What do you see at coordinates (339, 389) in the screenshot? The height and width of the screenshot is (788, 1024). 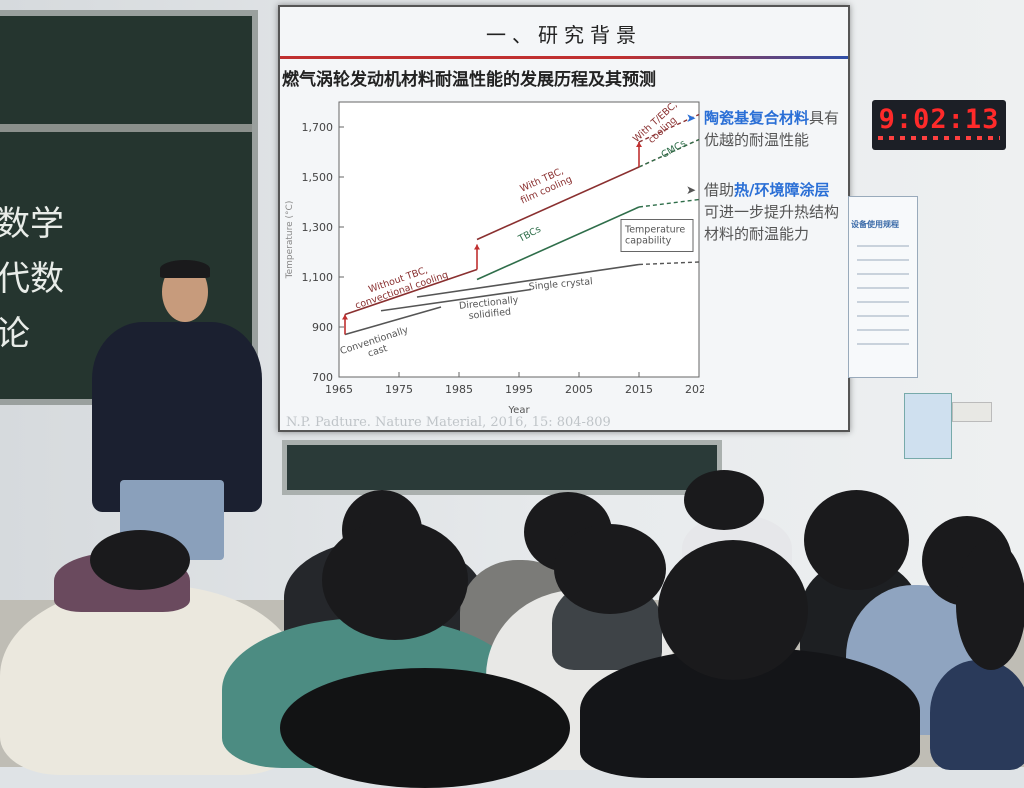 I see `x-tick-label: 1965` at bounding box center [339, 389].